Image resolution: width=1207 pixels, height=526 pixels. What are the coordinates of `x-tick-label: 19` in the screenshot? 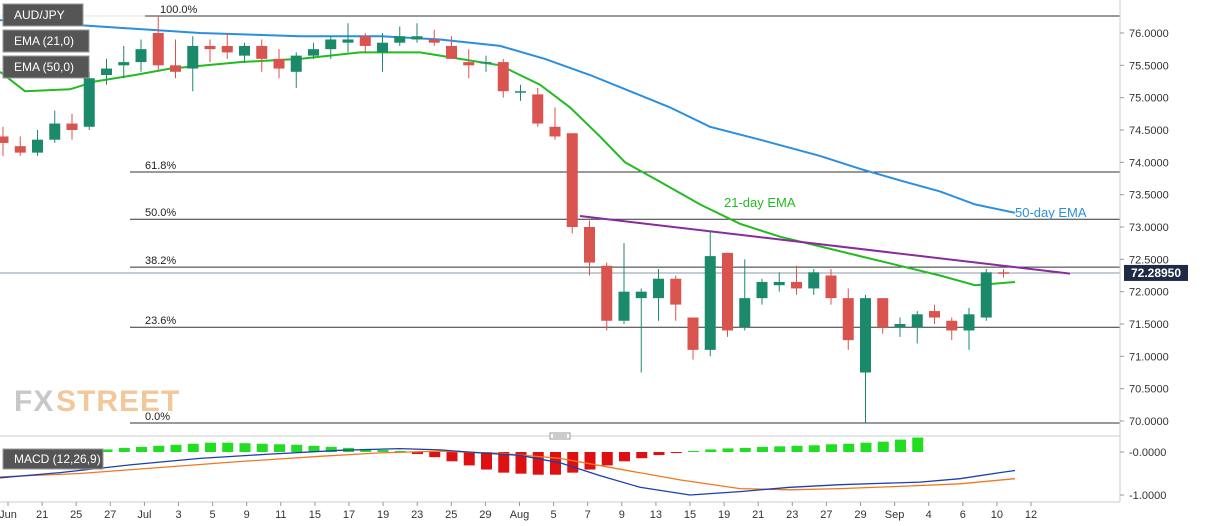 It's located at (383, 515).